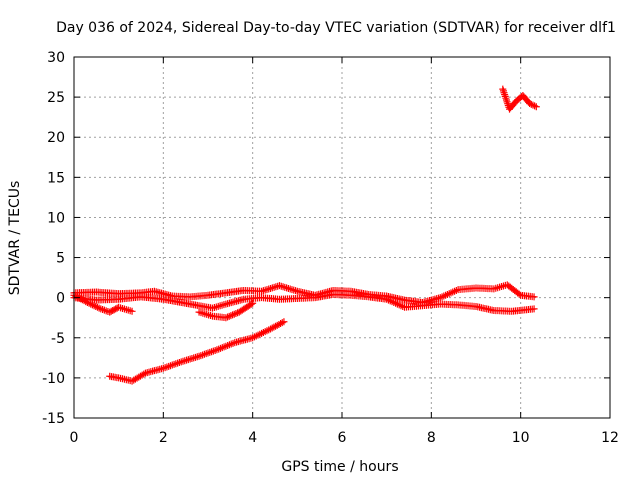  What do you see at coordinates (431, 438) in the screenshot?
I see `x-tick-label: 8` at bounding box center [431, 438].